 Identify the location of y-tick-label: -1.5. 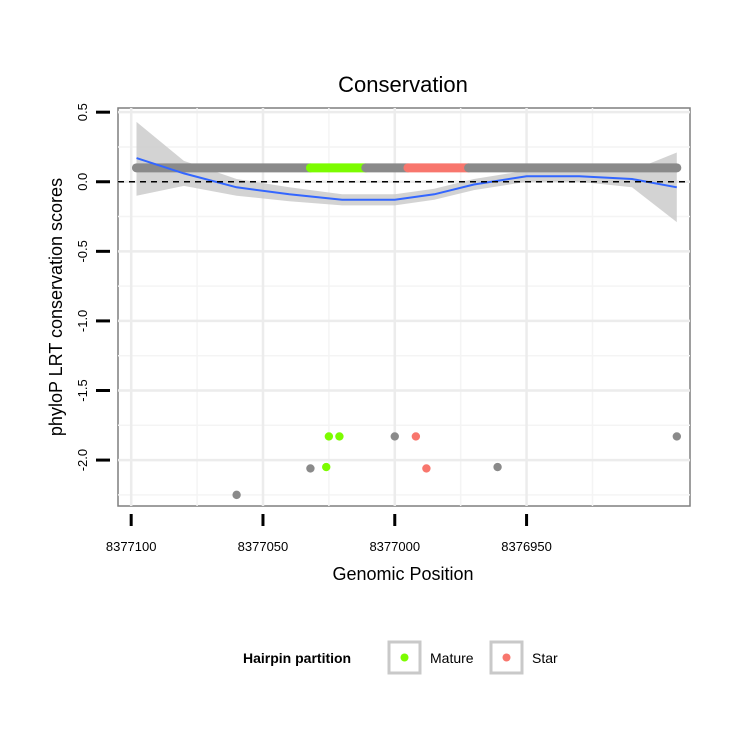
(82, 390).